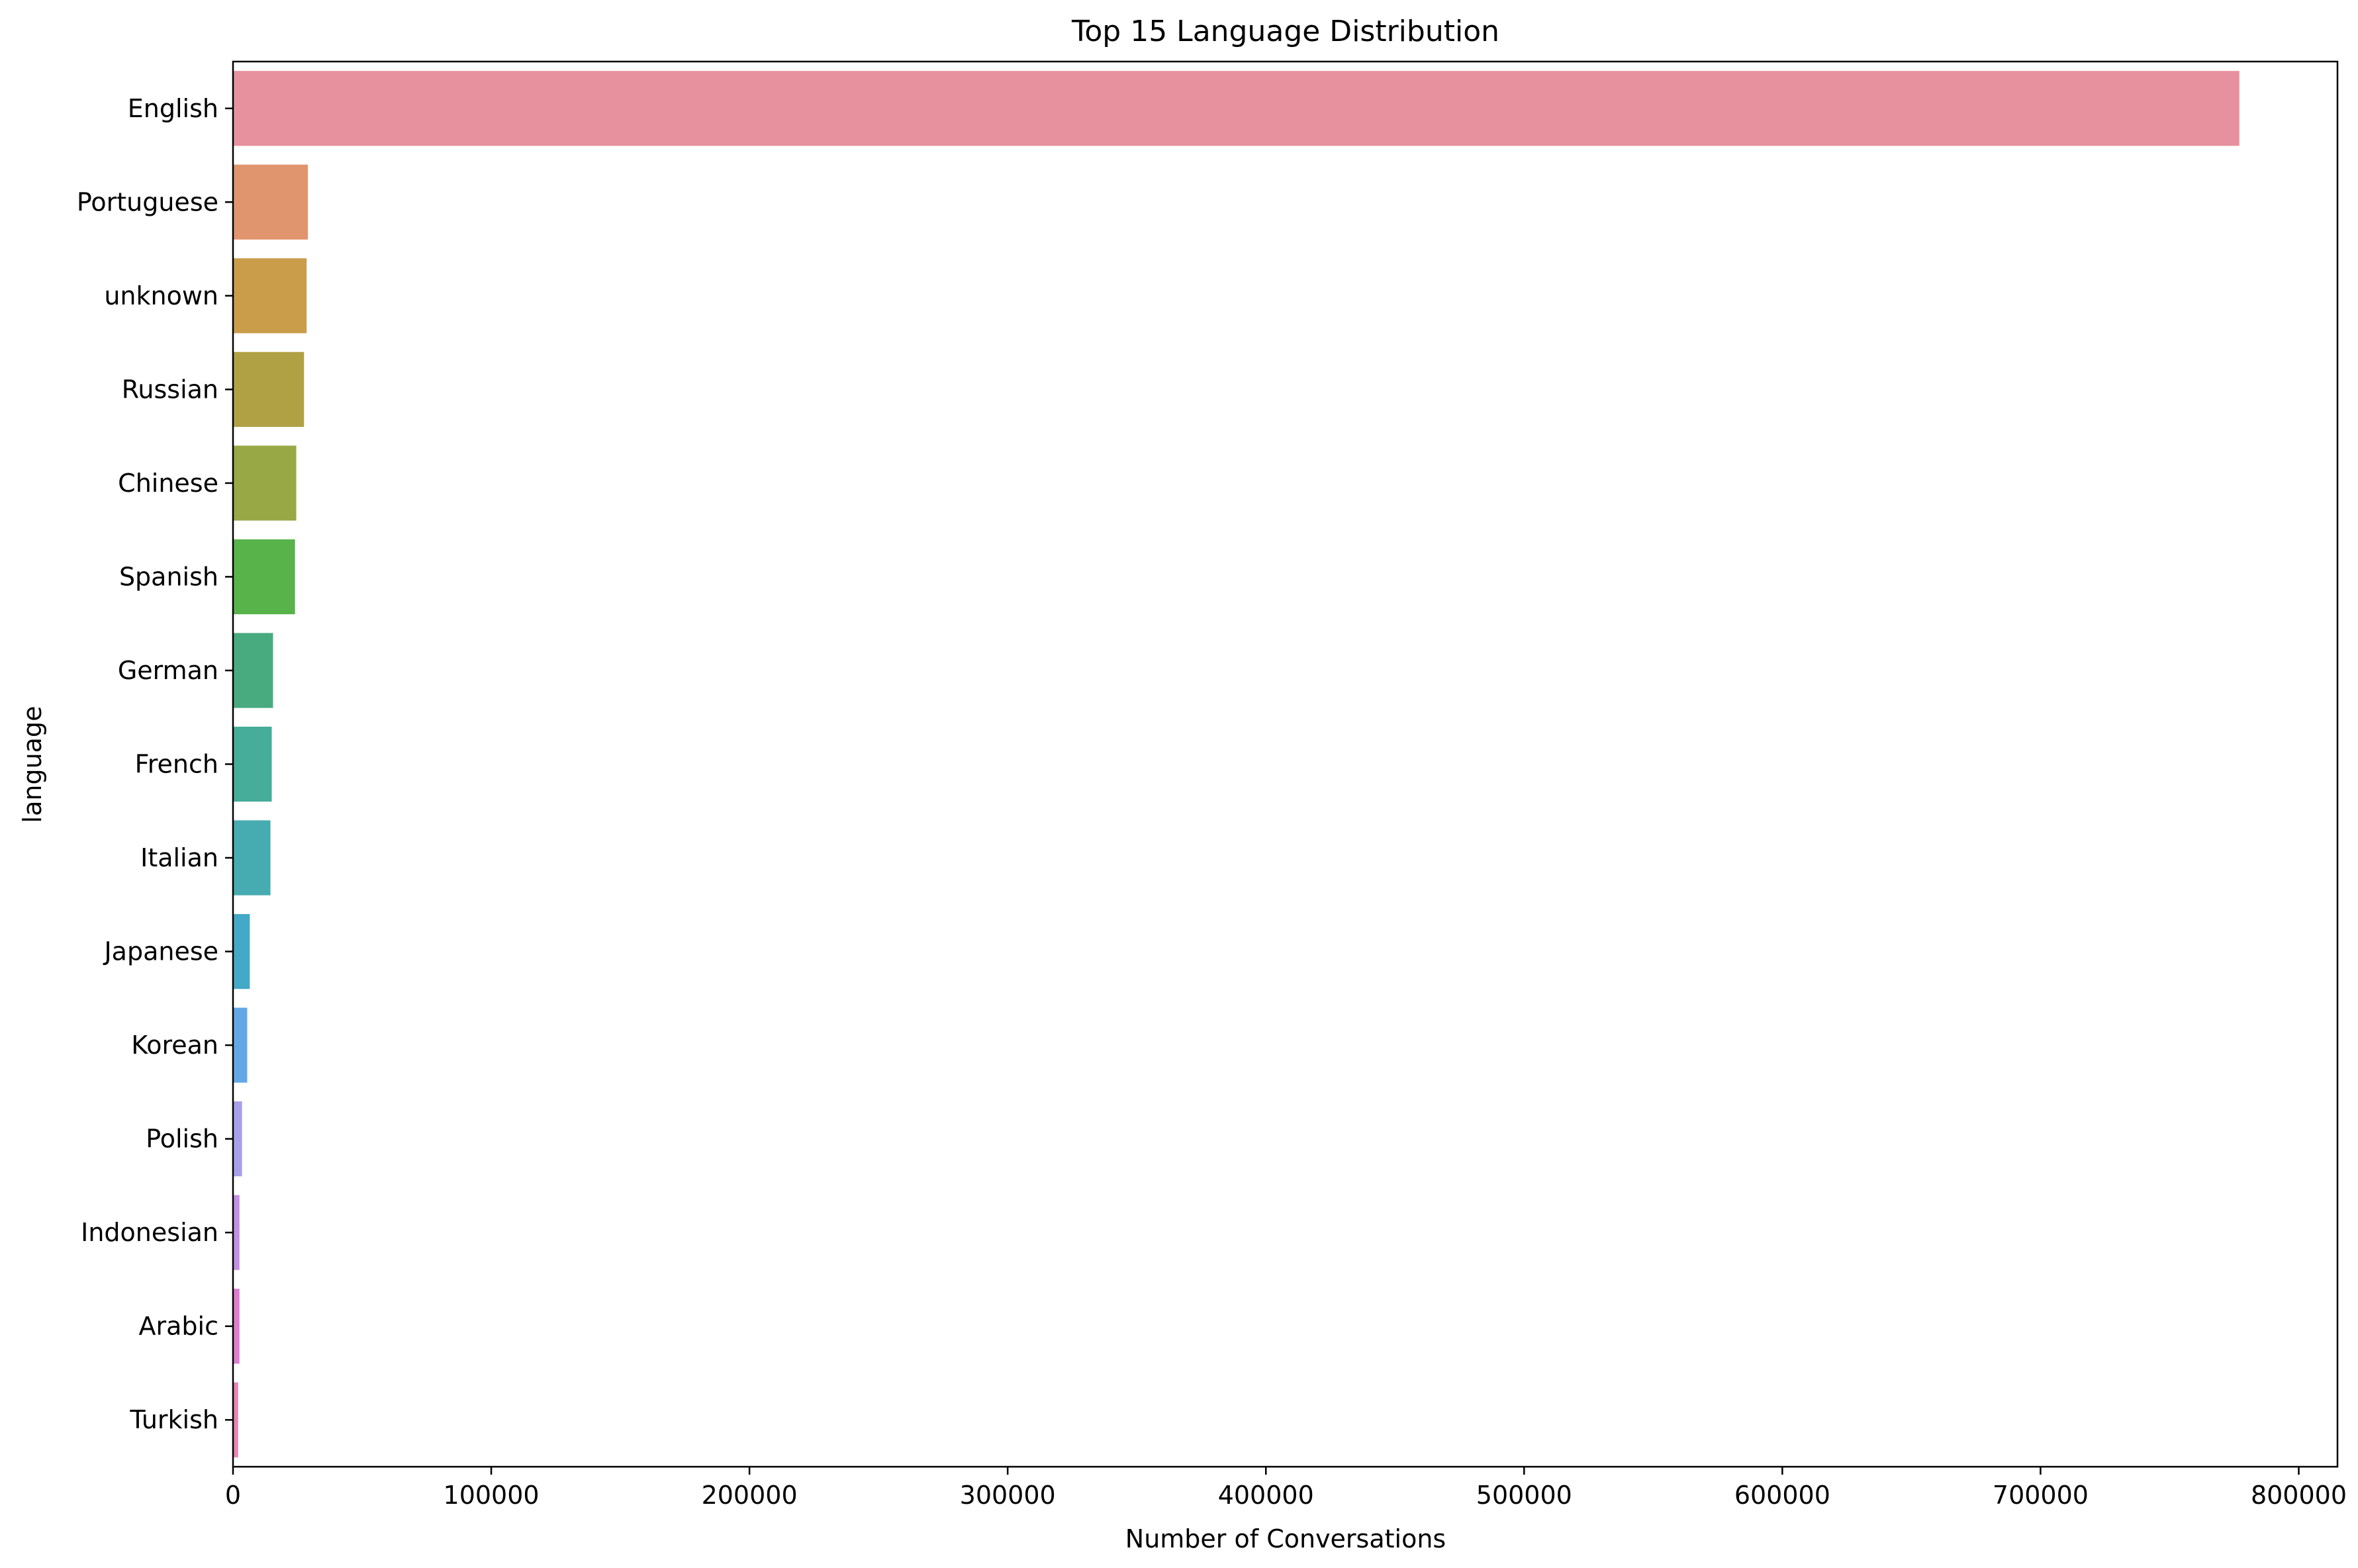 This screenshot has width=2358, height=1568. What do you see at coordinates (32, 764) in the screenshot?
I see `y-axis-label: language` at bounding box center [32, 764].